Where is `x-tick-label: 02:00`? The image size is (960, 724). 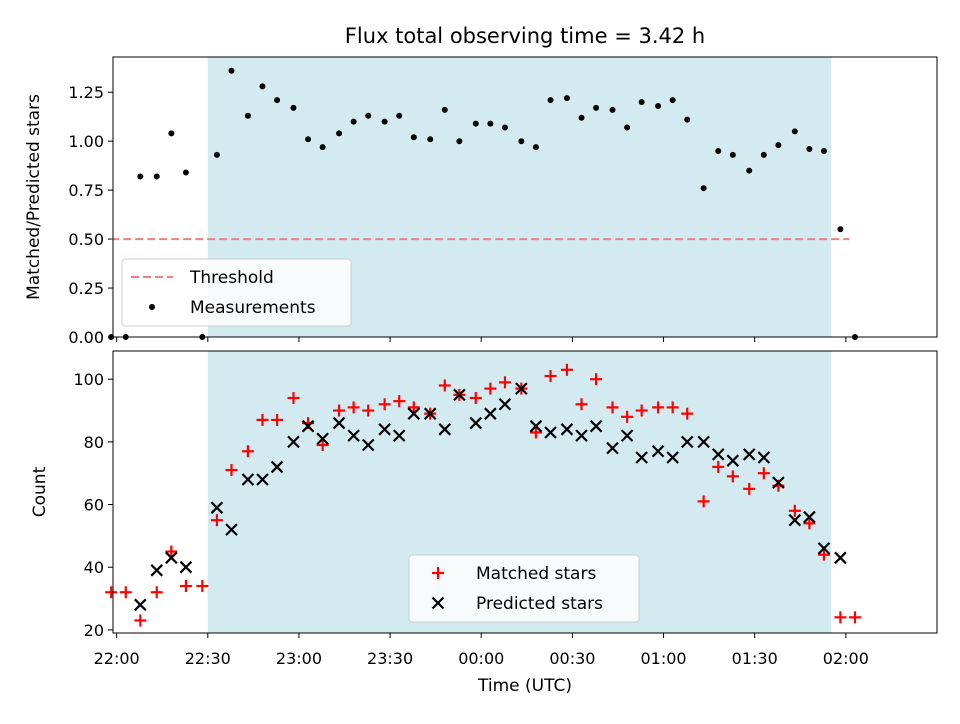
x-tick-label: 02:00 is located at coordinates (846, 658).